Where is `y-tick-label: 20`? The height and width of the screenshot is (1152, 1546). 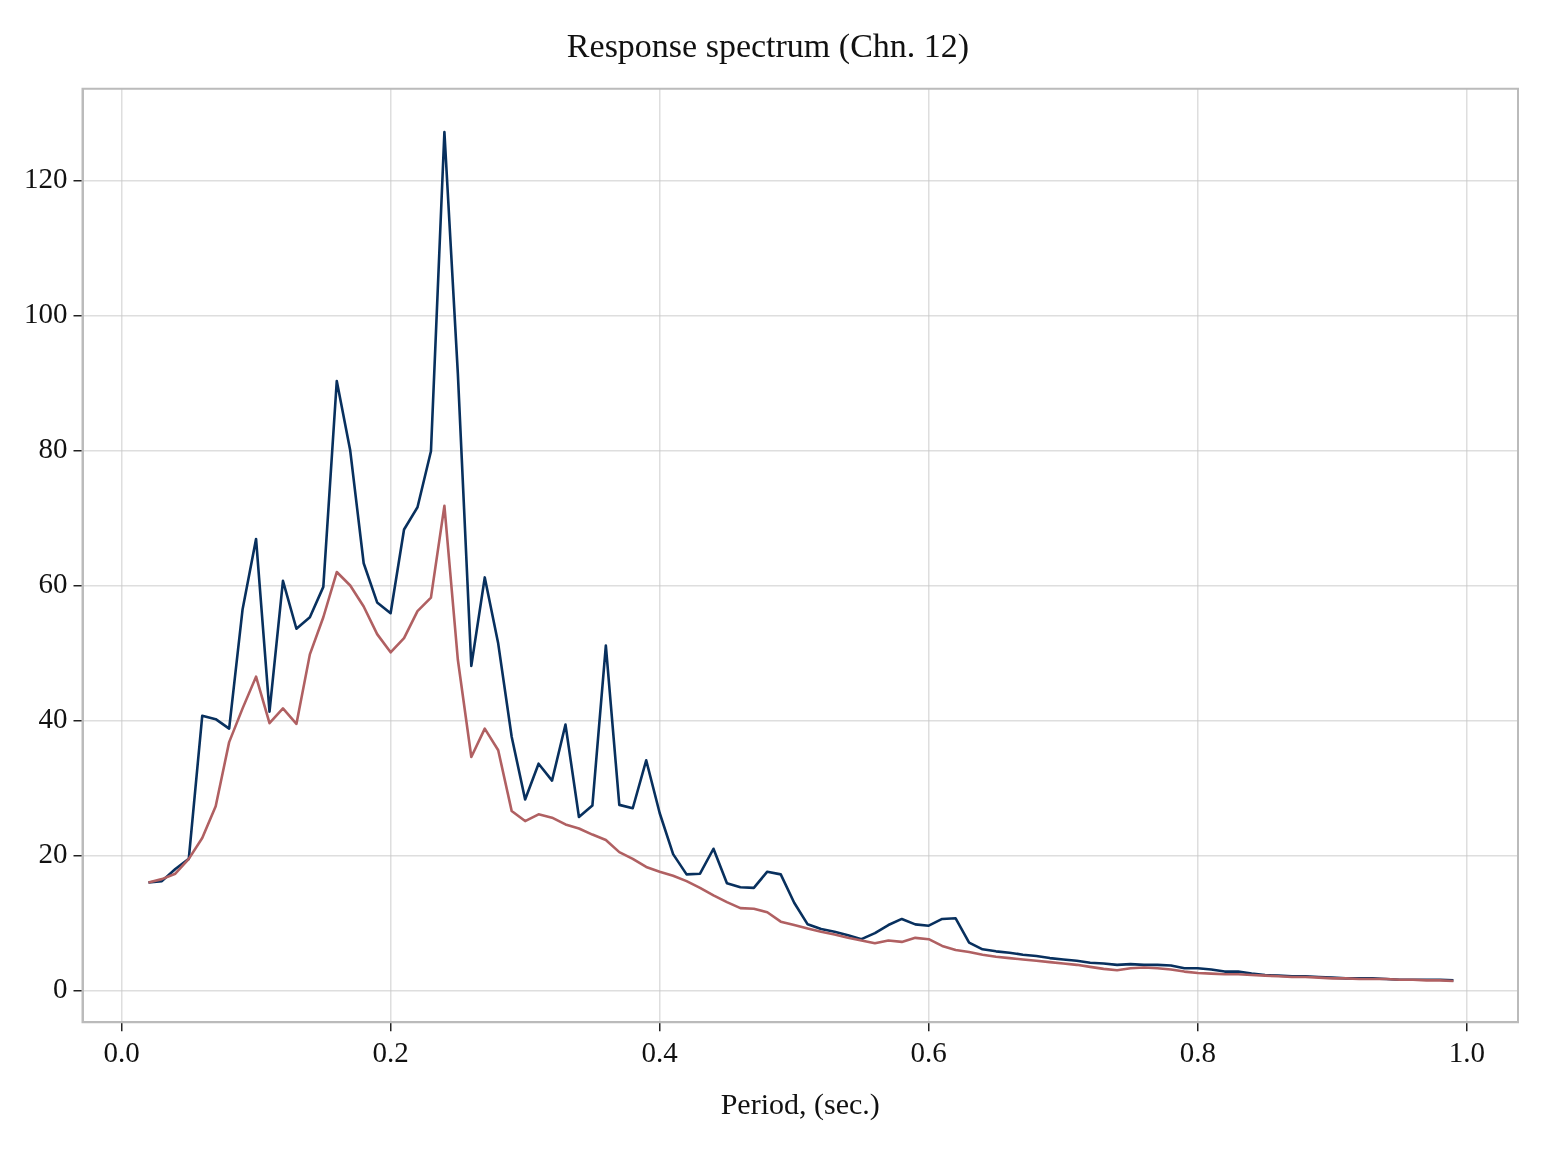 y-tick-label: 20 is located at coordinates (53, 853).